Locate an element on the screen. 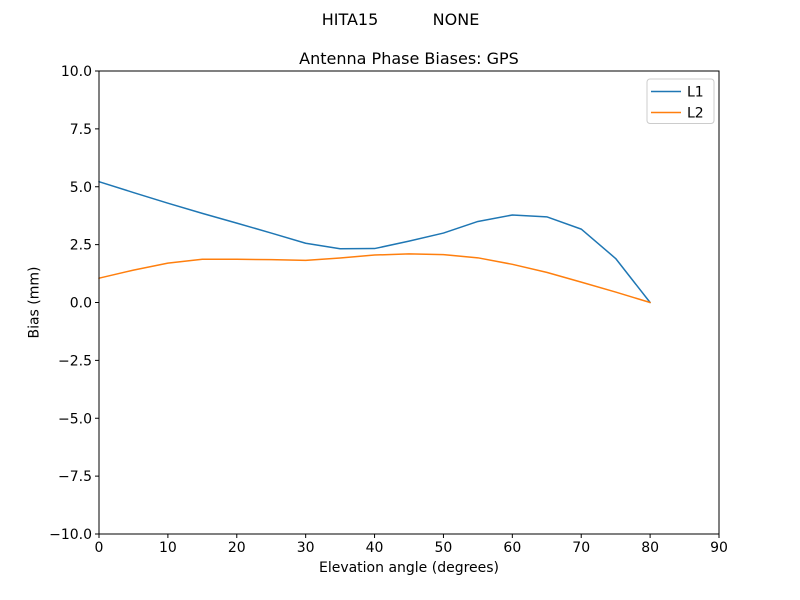  y-tick-label: 2.5 is located at coordinates (81, 246).